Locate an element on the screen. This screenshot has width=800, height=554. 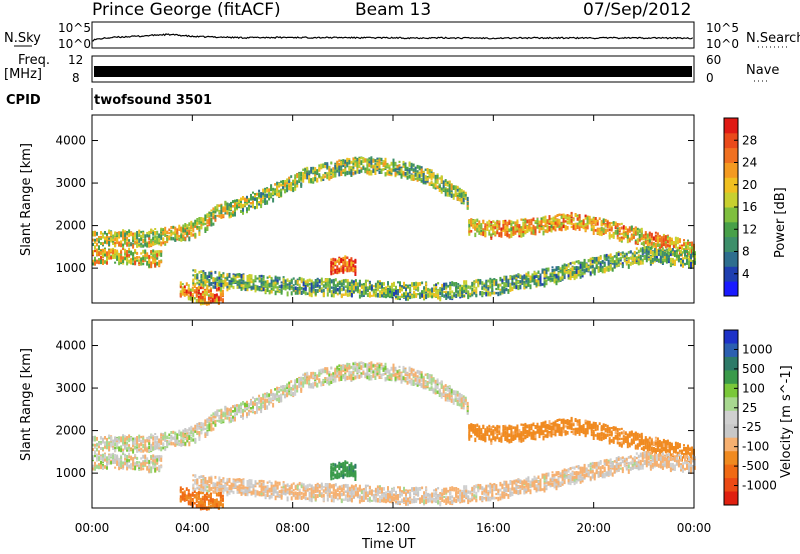
y-tick-label: 3000 is located at coordinates (70, 183).